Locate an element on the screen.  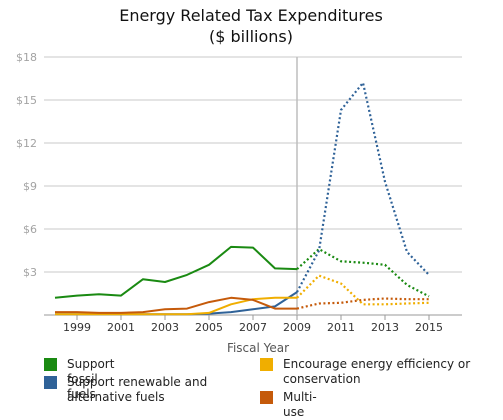
x-axis-label: Fiscal Year is located at coordinates (258, 348).